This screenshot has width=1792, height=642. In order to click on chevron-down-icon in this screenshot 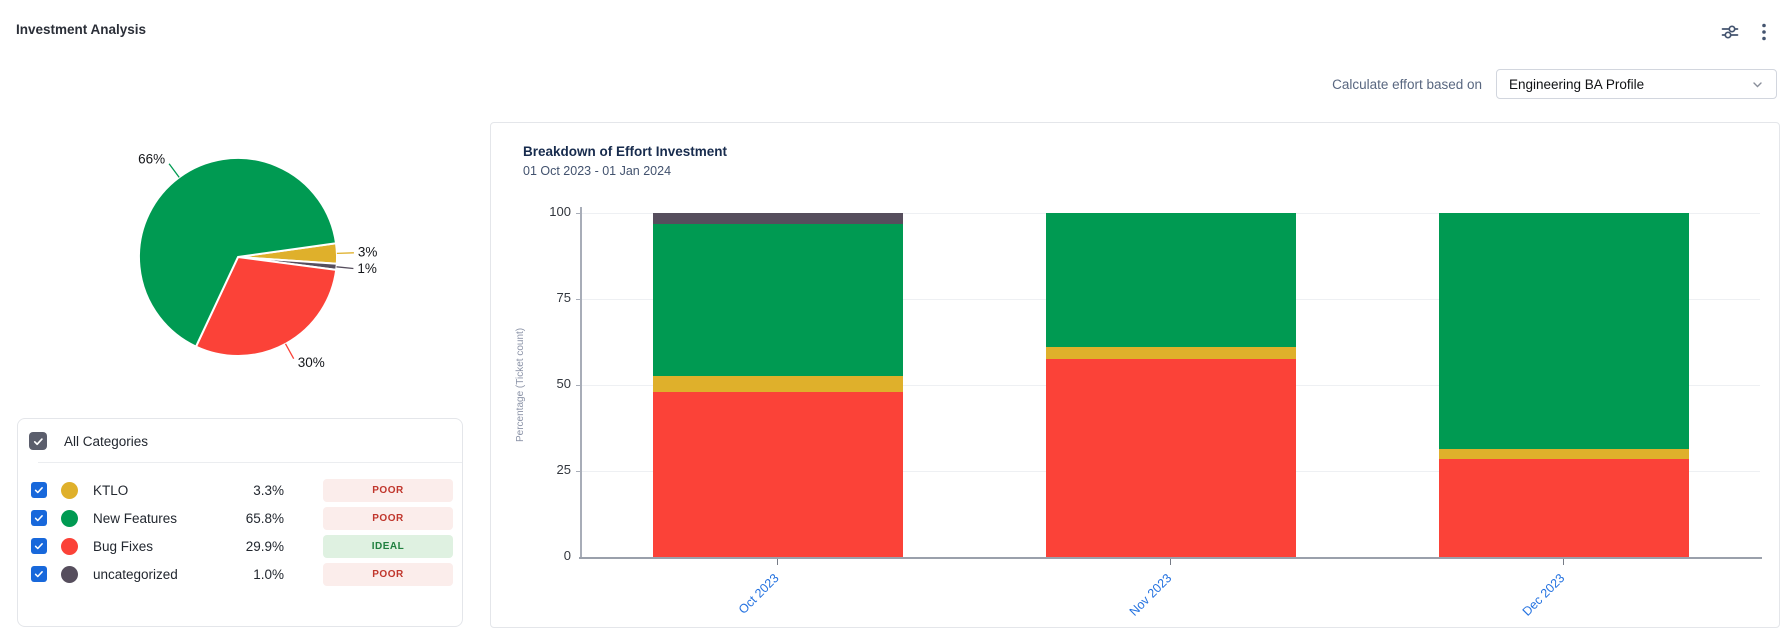, I will do `click(1757, 84)`.